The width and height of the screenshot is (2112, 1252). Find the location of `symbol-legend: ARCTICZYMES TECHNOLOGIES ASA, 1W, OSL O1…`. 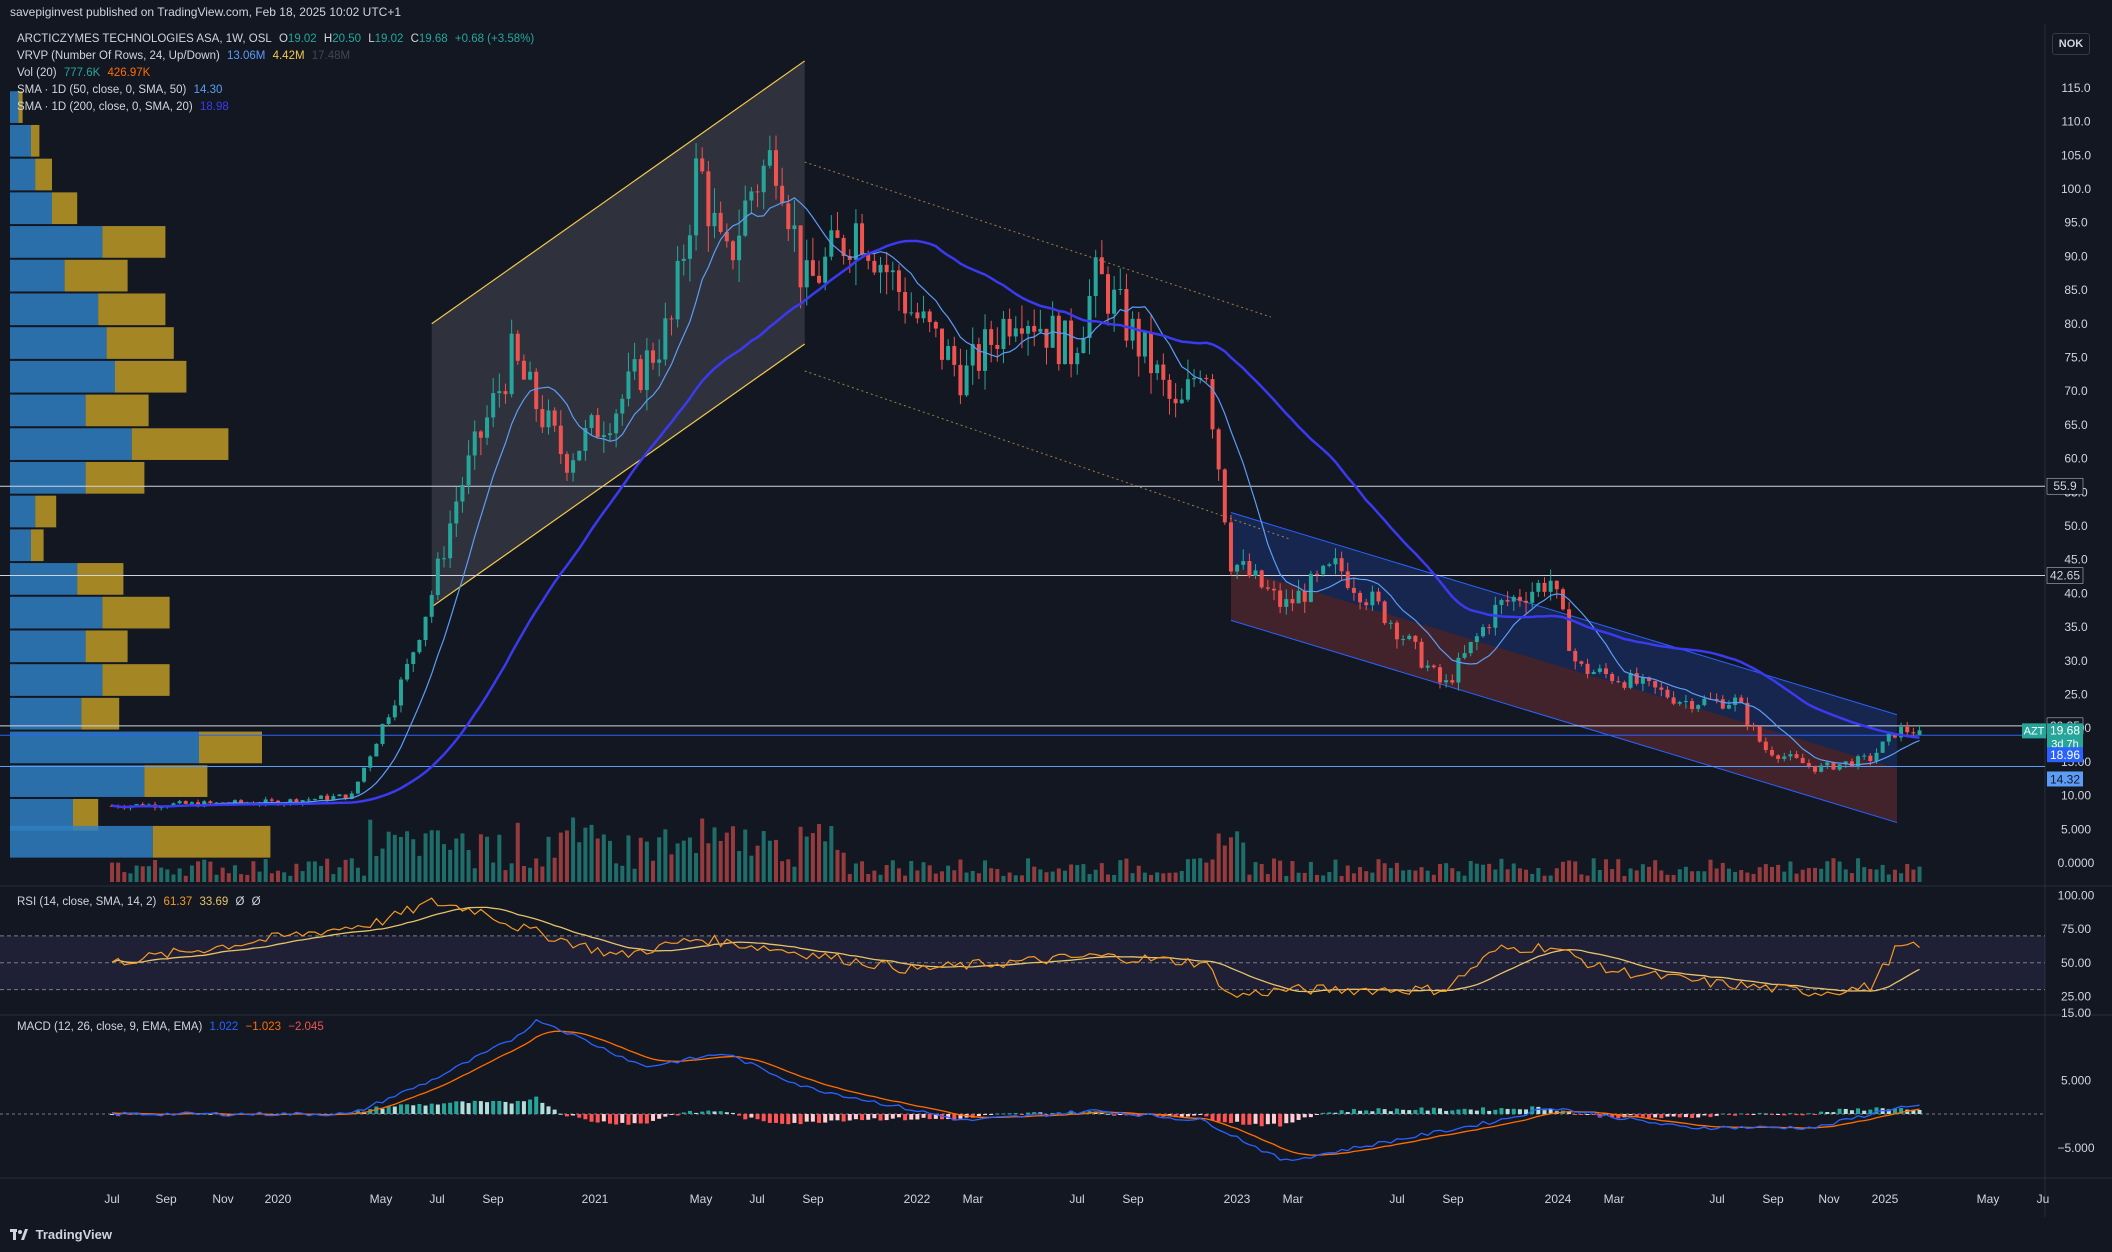

symbol-legend: ARCTICZYMES TECHNOLOGIES ASA, 1W, OSL O1… is located at coordinates (277, 39).